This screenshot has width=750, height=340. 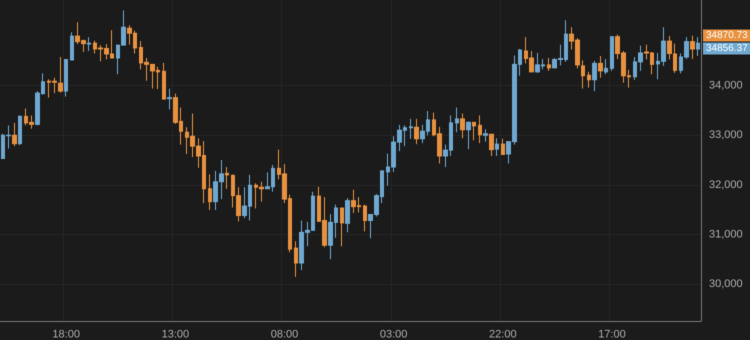 What do you see at coordinates (726, 86) in the screenshot?
I see `y-tick-label: 34,000` at bounding box center [726, 86].